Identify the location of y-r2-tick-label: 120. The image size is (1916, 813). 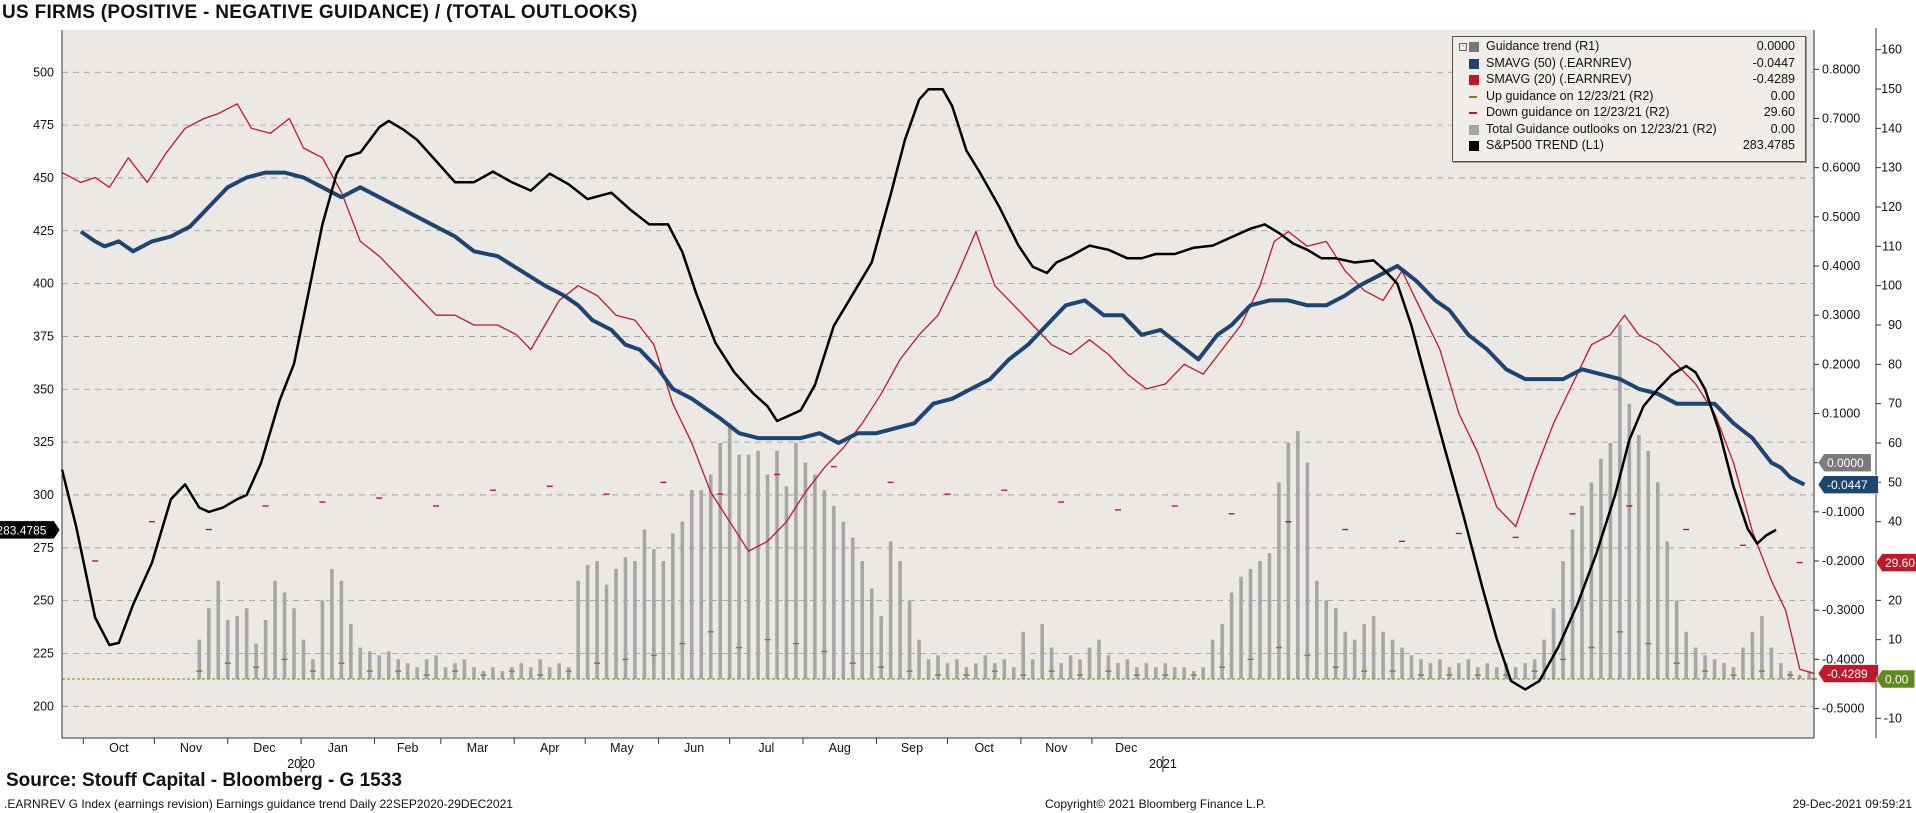
(1891, 207).